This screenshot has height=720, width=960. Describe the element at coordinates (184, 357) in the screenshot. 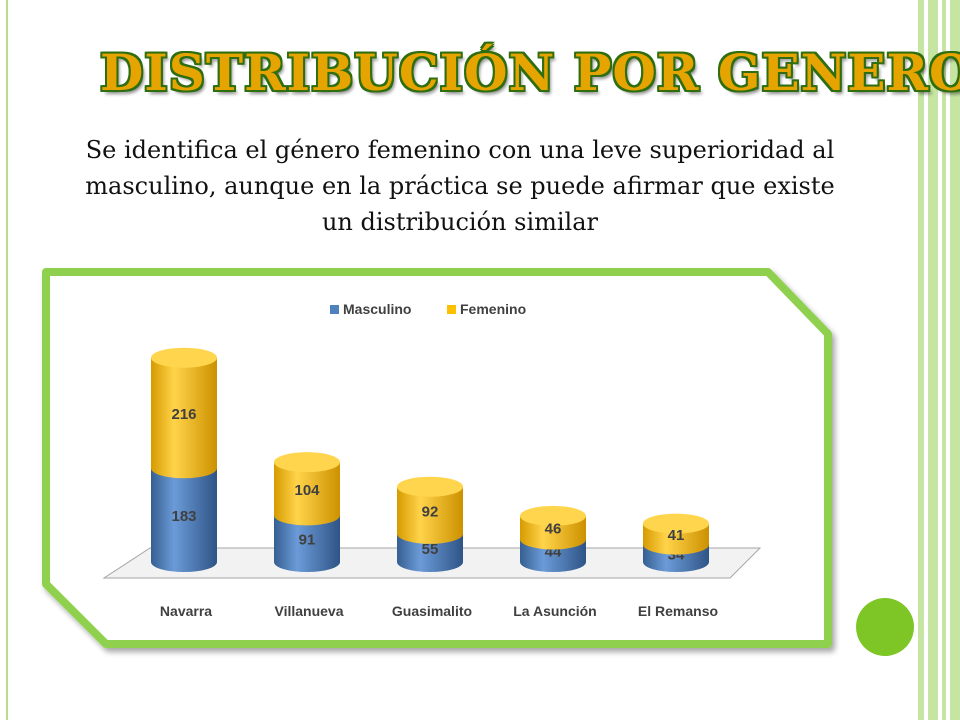

I see `bar-top-femenino-navarra` at that location.